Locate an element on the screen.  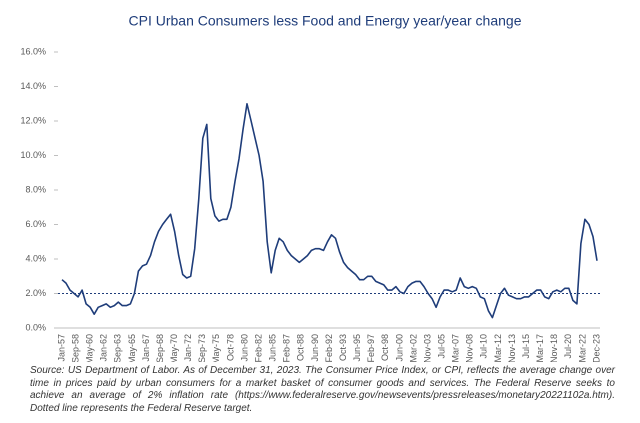
x-tick-label: Jun-00 is located at coordinates (399, 348).